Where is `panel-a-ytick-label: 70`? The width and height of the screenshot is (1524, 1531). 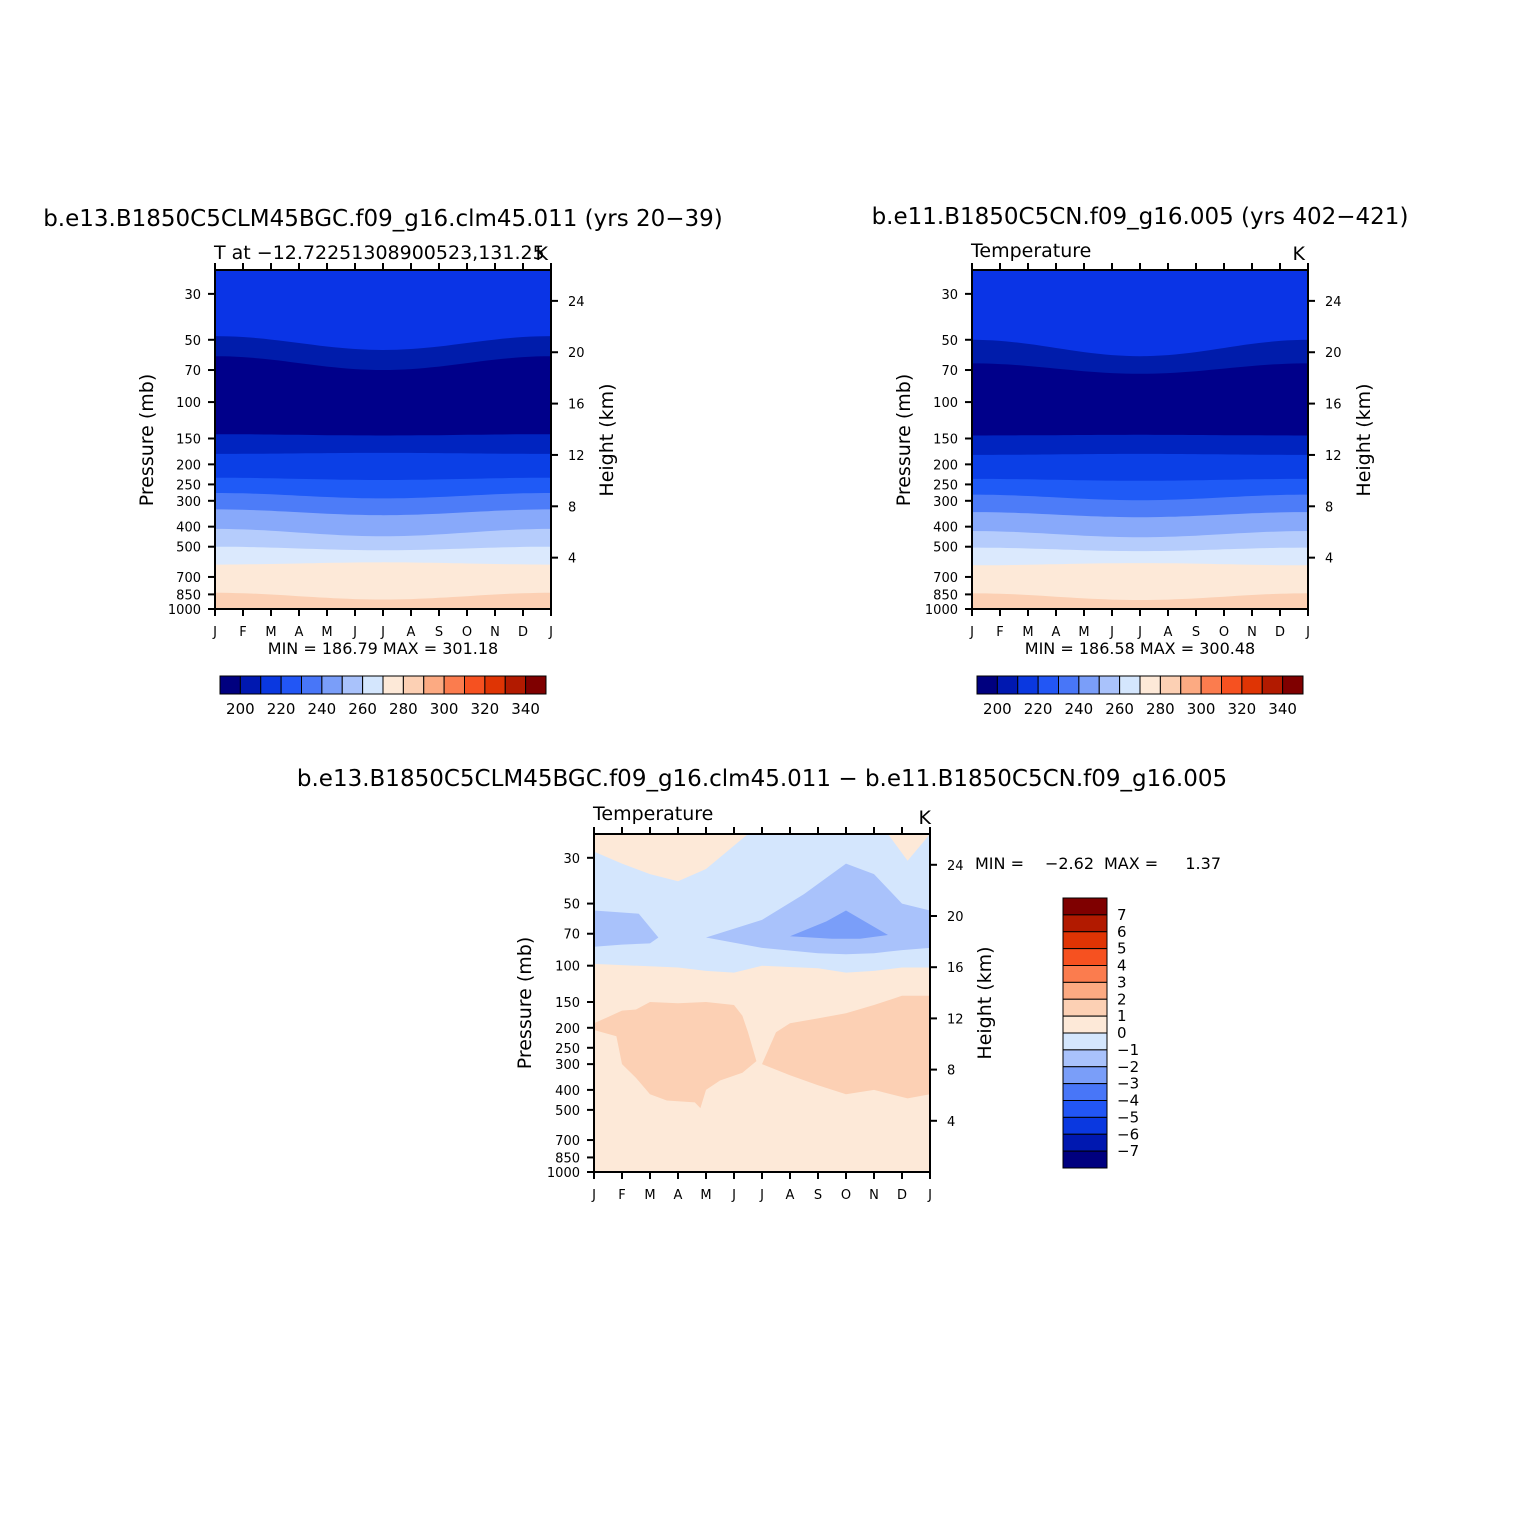
panel-a-ytick-label: 70 is located at coordinates (192, 371).